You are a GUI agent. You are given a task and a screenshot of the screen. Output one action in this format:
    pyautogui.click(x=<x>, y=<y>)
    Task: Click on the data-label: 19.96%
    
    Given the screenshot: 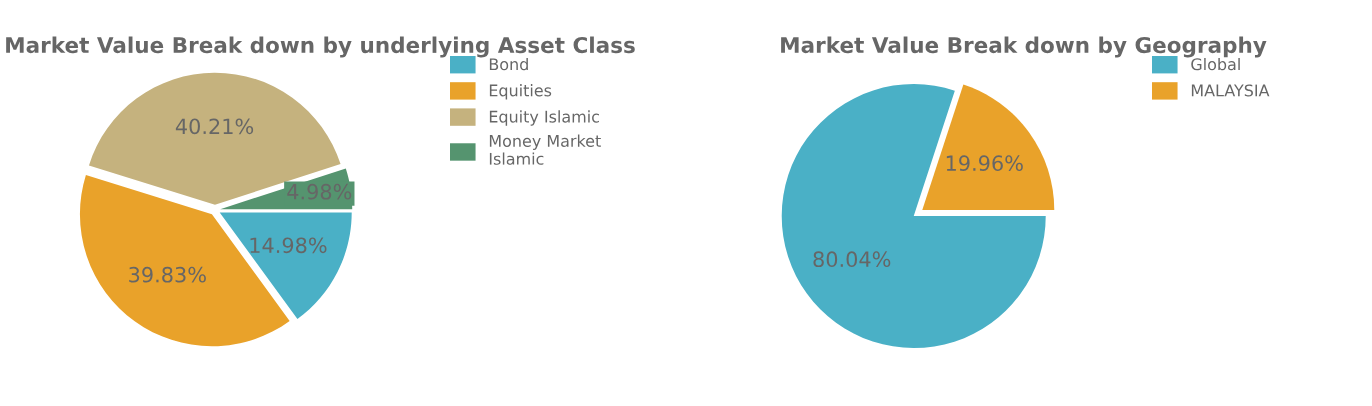 What is the action you would take?
    pyautogui.click(x=984, y=163)
    